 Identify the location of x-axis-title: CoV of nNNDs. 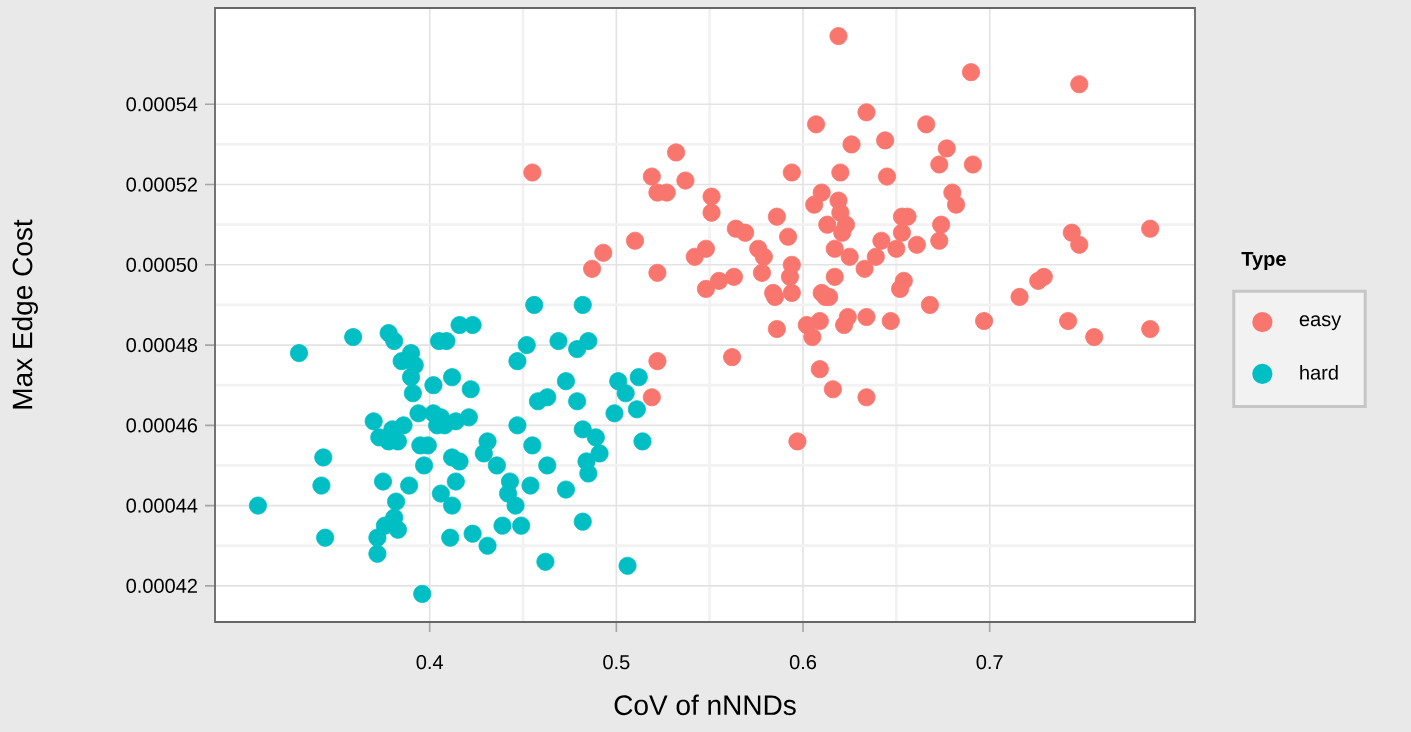
(705, 705).